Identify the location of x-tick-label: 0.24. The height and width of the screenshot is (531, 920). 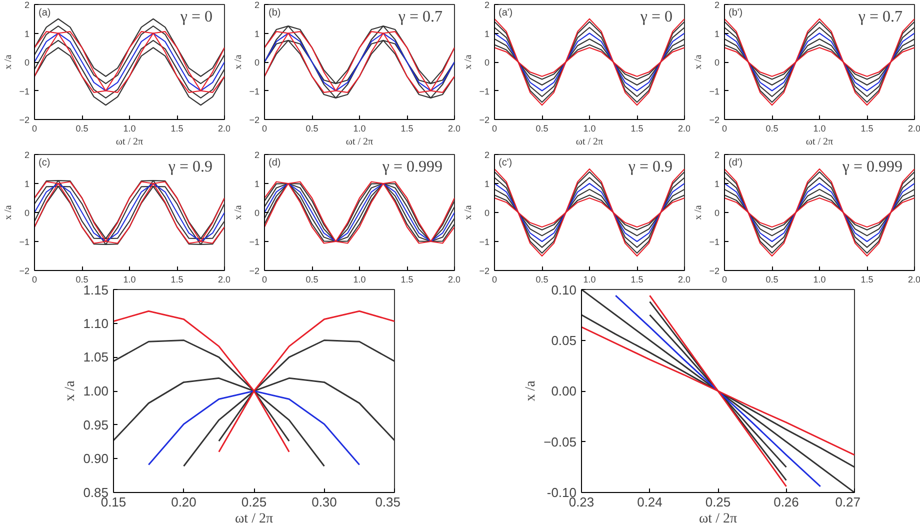
(649, 502).